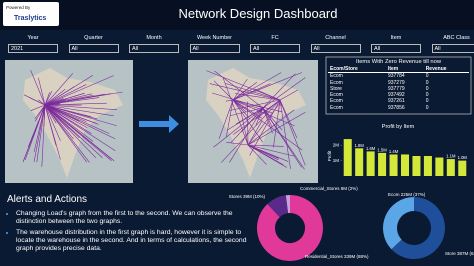 This screenshot has height=266, width=474. I want to click on filter-label: Item, so click(396, 38).